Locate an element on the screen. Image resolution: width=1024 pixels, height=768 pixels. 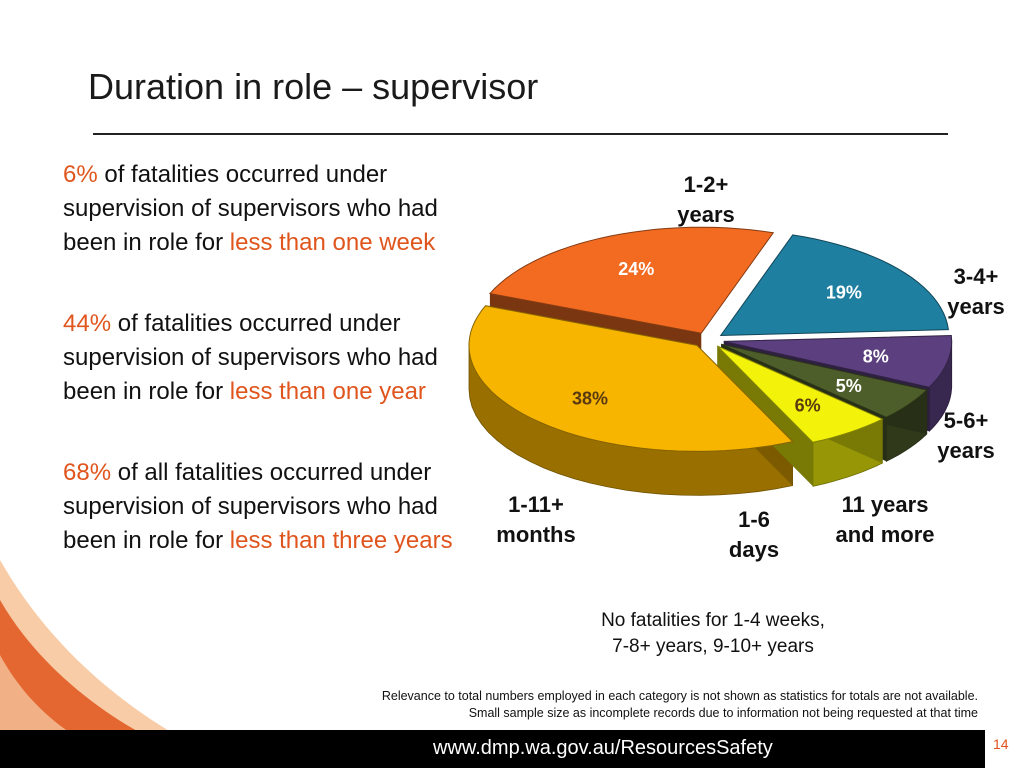
pie-value-label: 19% is located at coordinates (844, 293).